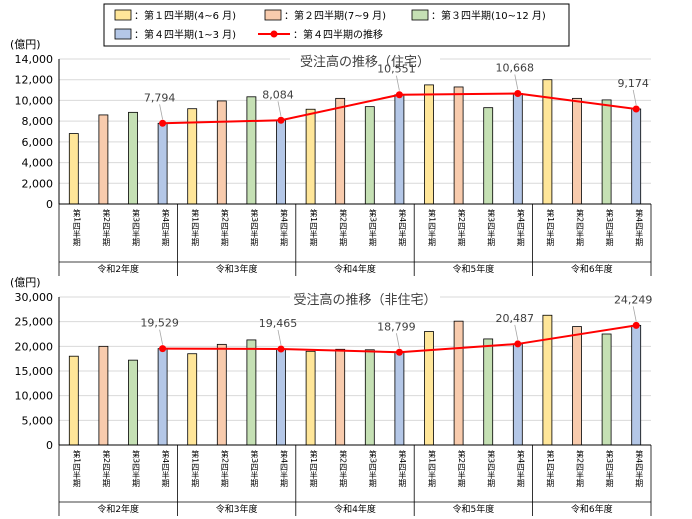 The image size is (692, 519). I want to click on chart-title: 受注高の推移（住宅）, so click(365, 62).